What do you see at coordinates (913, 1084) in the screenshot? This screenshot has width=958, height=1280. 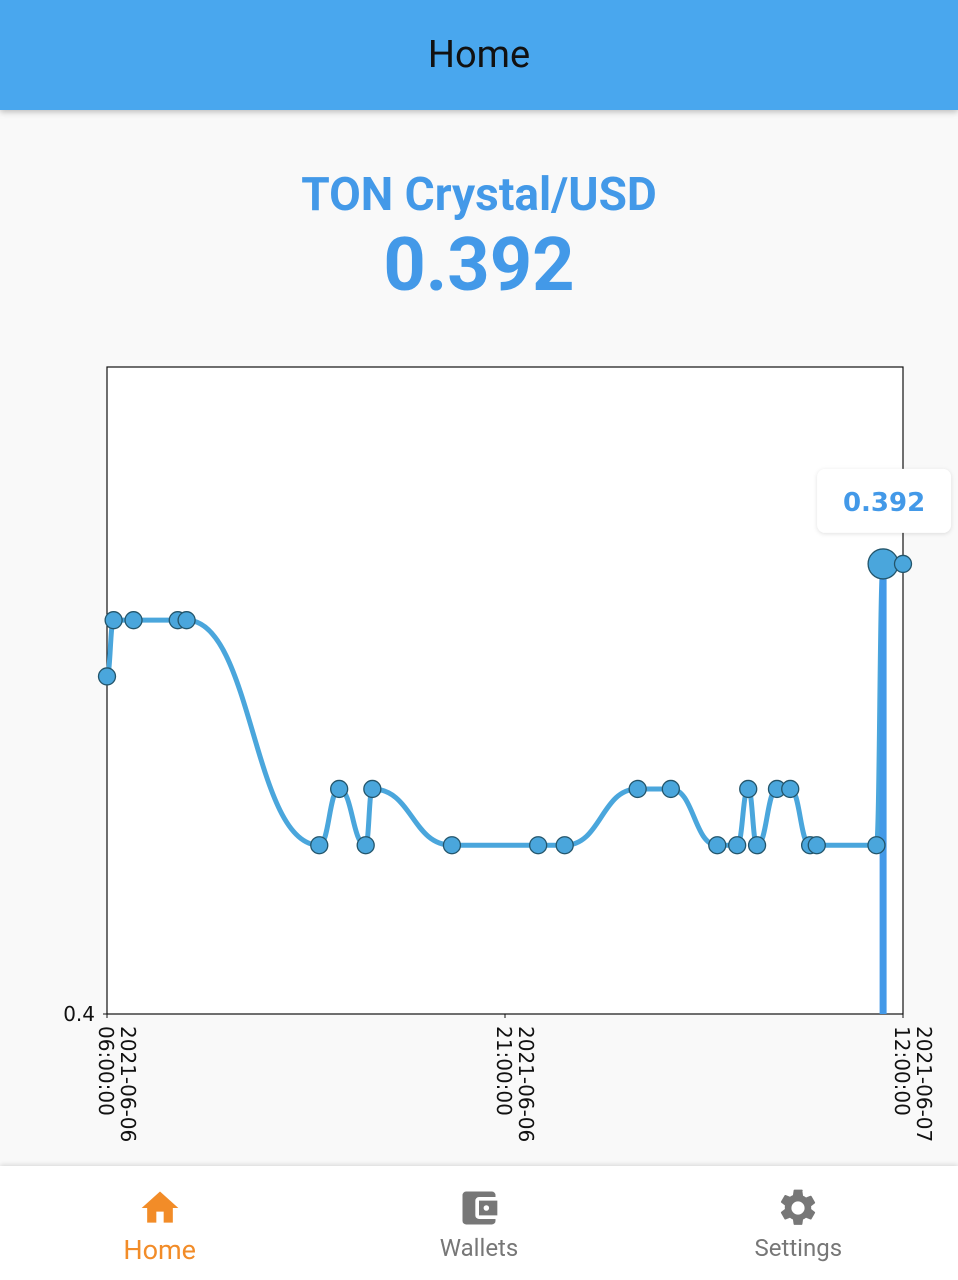 I see `x-tick-label: 2021-06-0712:00:00` at bounding box center [913, 1084].